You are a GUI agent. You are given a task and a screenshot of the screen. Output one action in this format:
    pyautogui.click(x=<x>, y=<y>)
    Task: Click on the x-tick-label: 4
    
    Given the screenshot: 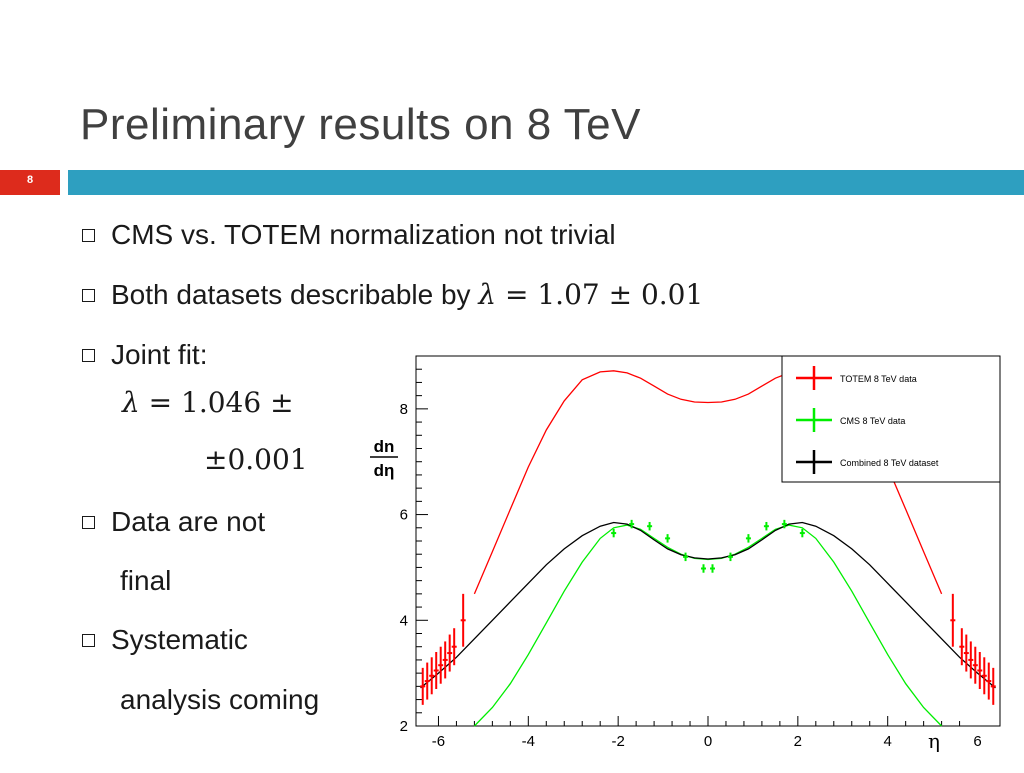 What is the action you would take?
    pyautogui.click(x=888, y=741)
    